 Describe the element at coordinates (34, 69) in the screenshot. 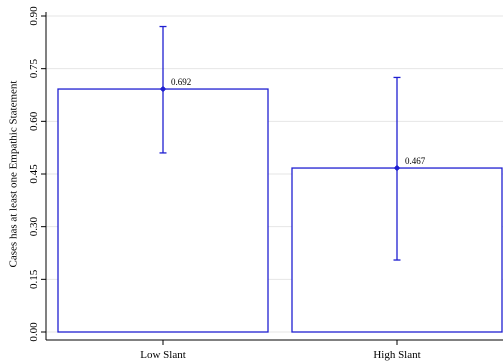

I see `y-tick-label: 0.75` at that location.